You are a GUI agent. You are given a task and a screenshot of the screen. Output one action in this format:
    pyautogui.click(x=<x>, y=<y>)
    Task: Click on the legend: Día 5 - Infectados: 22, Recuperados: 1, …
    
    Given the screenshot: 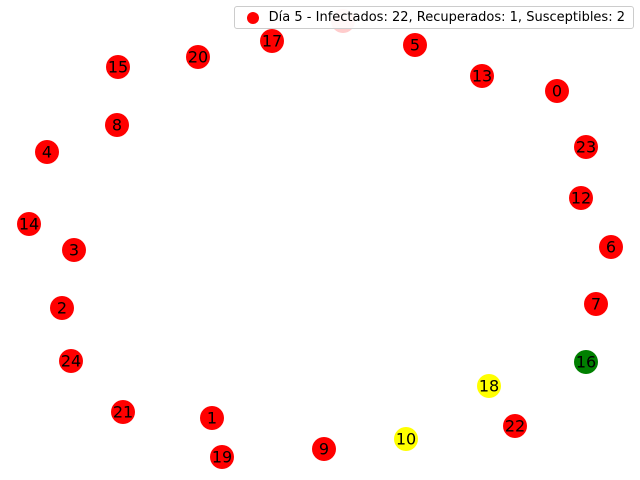 What is the action you would take?
    pyautogui.click(x=433, y=17)
    